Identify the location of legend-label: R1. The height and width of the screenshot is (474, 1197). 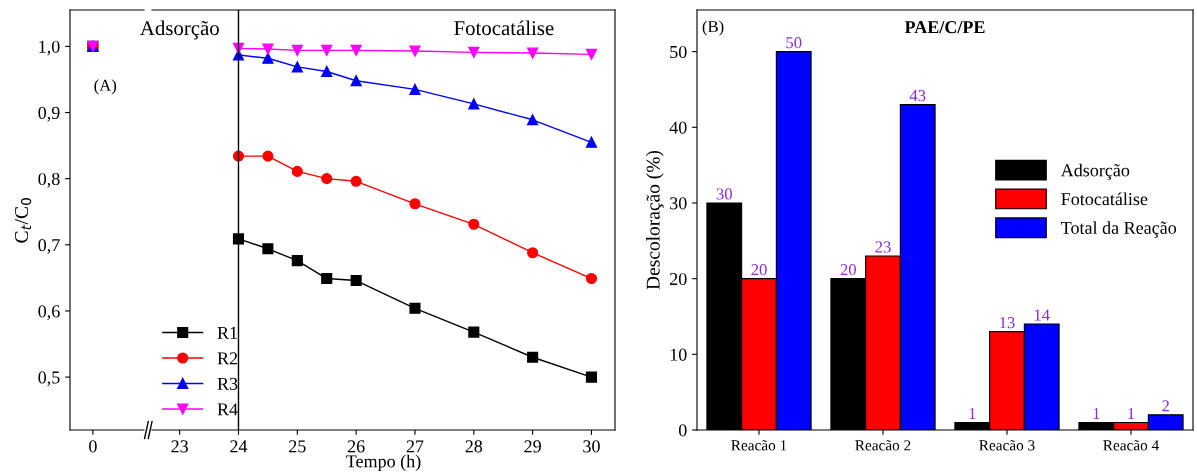
(227, 332).